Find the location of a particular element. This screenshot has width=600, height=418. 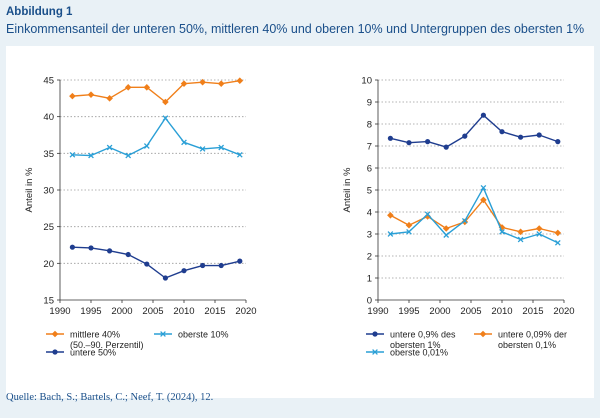

legend-entry: untere 50% is located at coordinates (81, 353).